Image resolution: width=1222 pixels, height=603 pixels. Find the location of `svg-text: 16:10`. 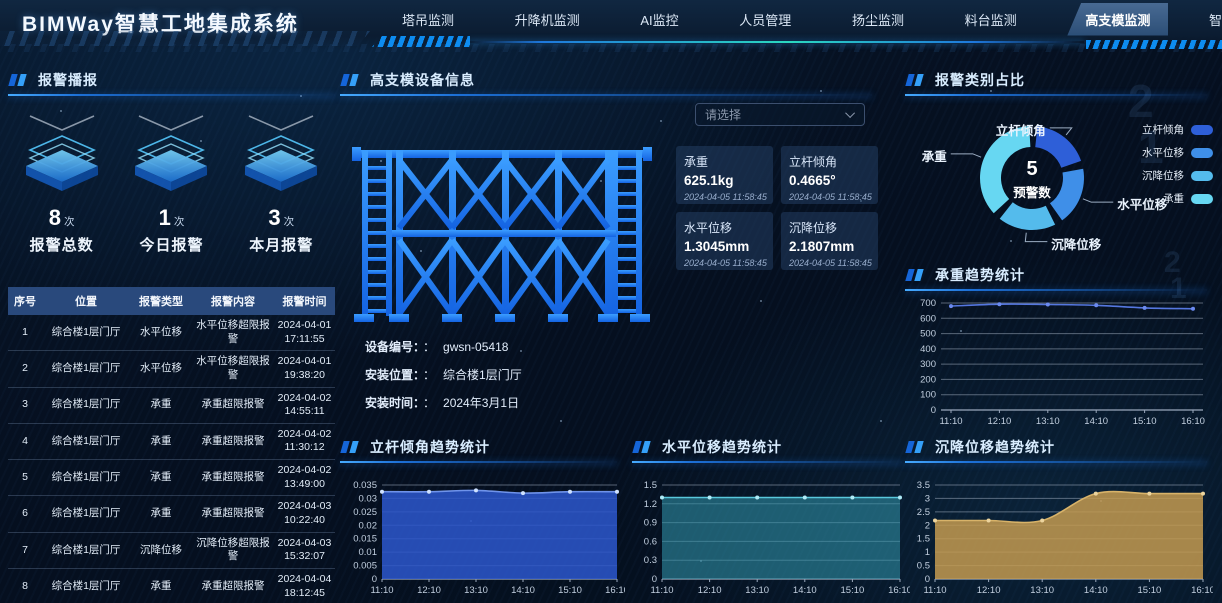

svg-text: 16:10 is located at coordinates (615, 590).